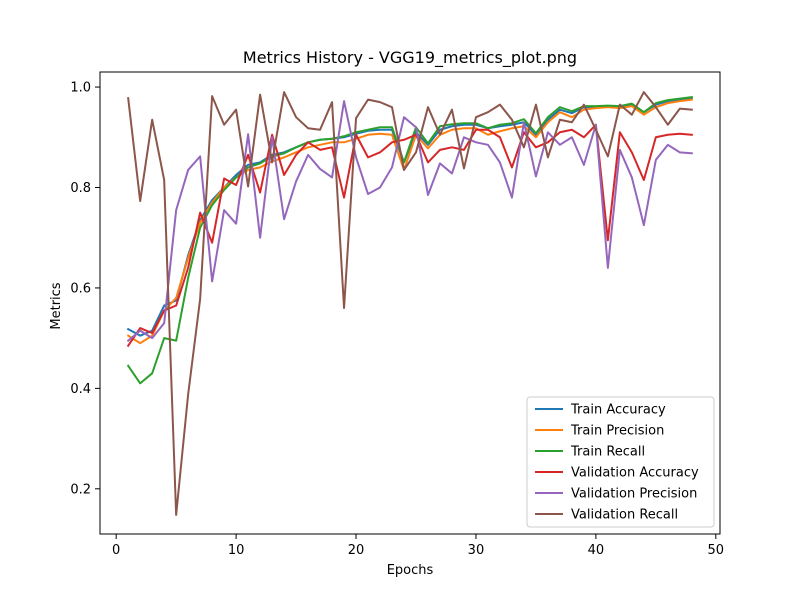 This screenshot has height=600, width=800. What do you see at coordinates (596, 550) in the screenshot?
I see `x-tick-label: 40` at bounding box center [596, 550].